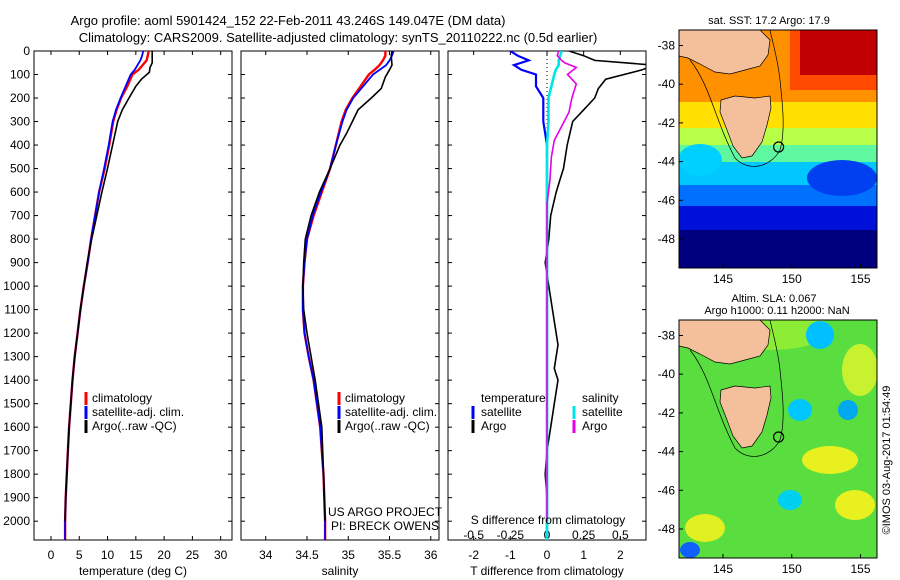  I want to click on series-line-salinity-argo, so click(562, 286).